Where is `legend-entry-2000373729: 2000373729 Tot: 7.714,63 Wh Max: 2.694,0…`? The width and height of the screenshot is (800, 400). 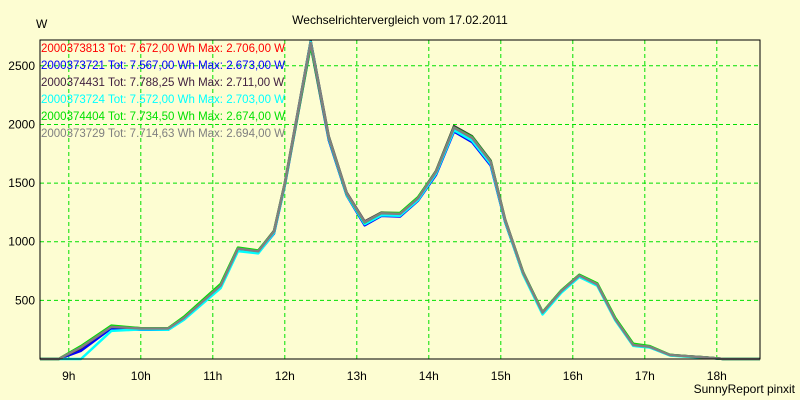 legend-entry-2000373729: 2000373729 Tot: 7.714,63 Wh Max: 2.694,0… is located at coordinates (163, 134).